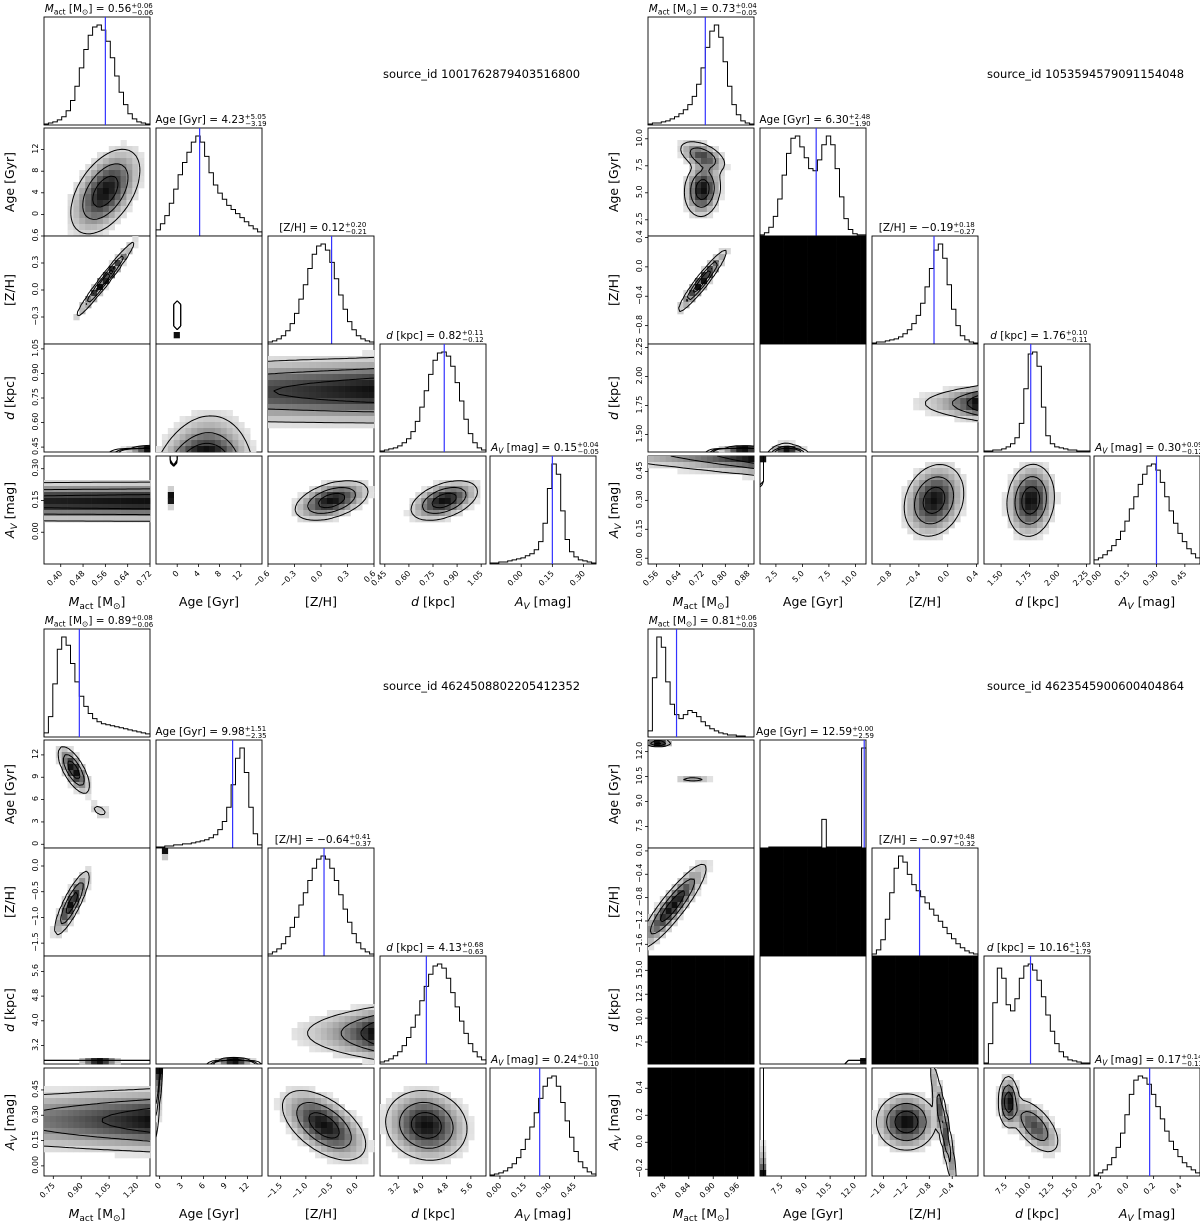 Image resolution: width=1200 pixels, height=1223 pixels. What do you see at coordinates (141, 618) in the screenshot?
I see `title-plus-error: +0.08` at bounding box center [141, 618].